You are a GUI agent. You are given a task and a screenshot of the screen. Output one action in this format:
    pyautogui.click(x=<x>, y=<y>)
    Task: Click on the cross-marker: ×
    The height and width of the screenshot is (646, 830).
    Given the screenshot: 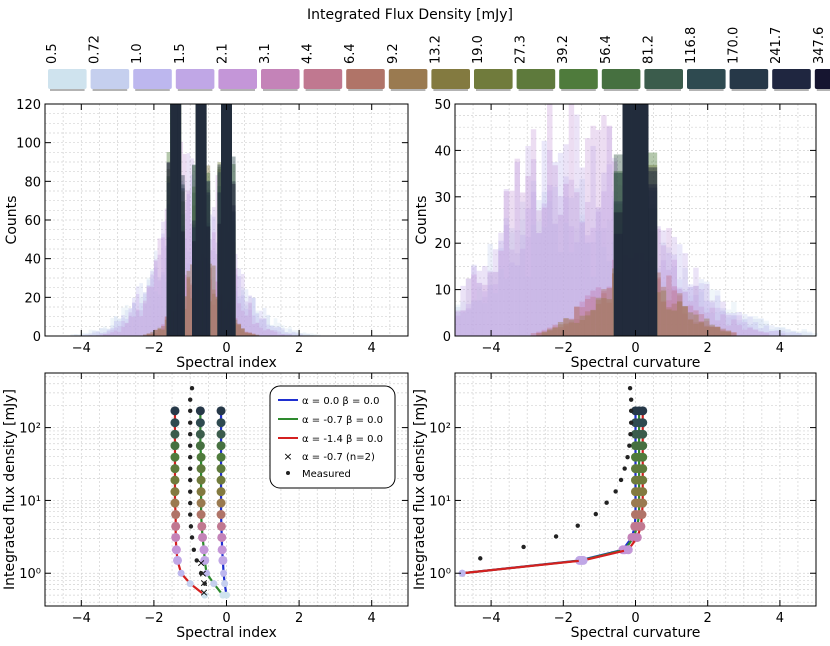 What is the action you would take?
    pyautogui.click(x=203, y=592)
    